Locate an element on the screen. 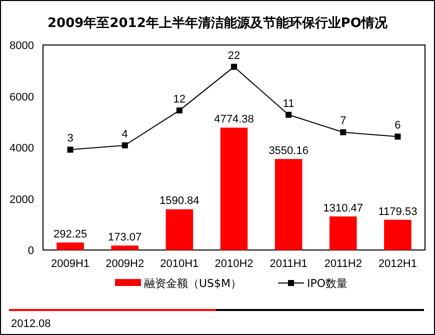 The width and height of the screenshot is (435, 335). data-label: 1590.84 is located at coordinates (180, 201).